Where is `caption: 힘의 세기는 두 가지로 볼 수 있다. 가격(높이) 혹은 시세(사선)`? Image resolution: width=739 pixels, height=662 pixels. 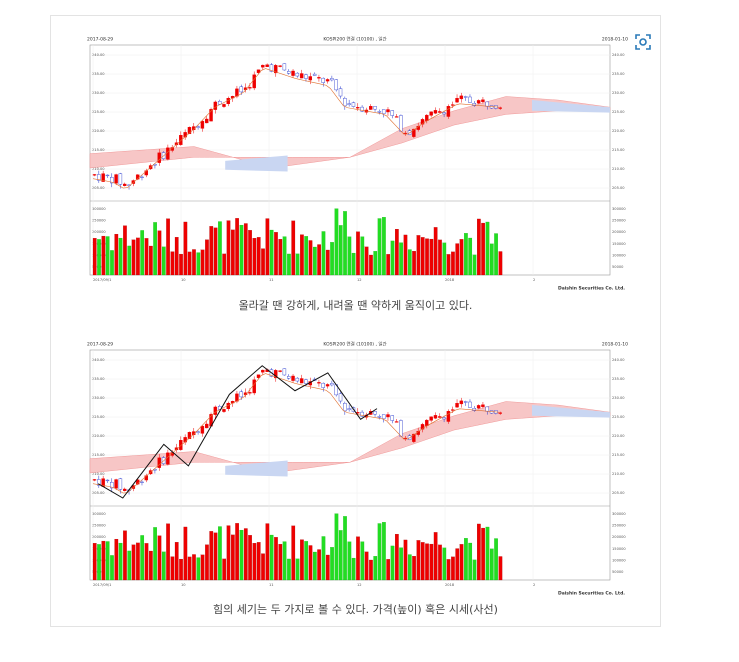 caption: 힘의 세기는 두 가지로 볼 수 있다. 가격(높이) 혹은 시세(사선) is located at coordinates (355, 609).